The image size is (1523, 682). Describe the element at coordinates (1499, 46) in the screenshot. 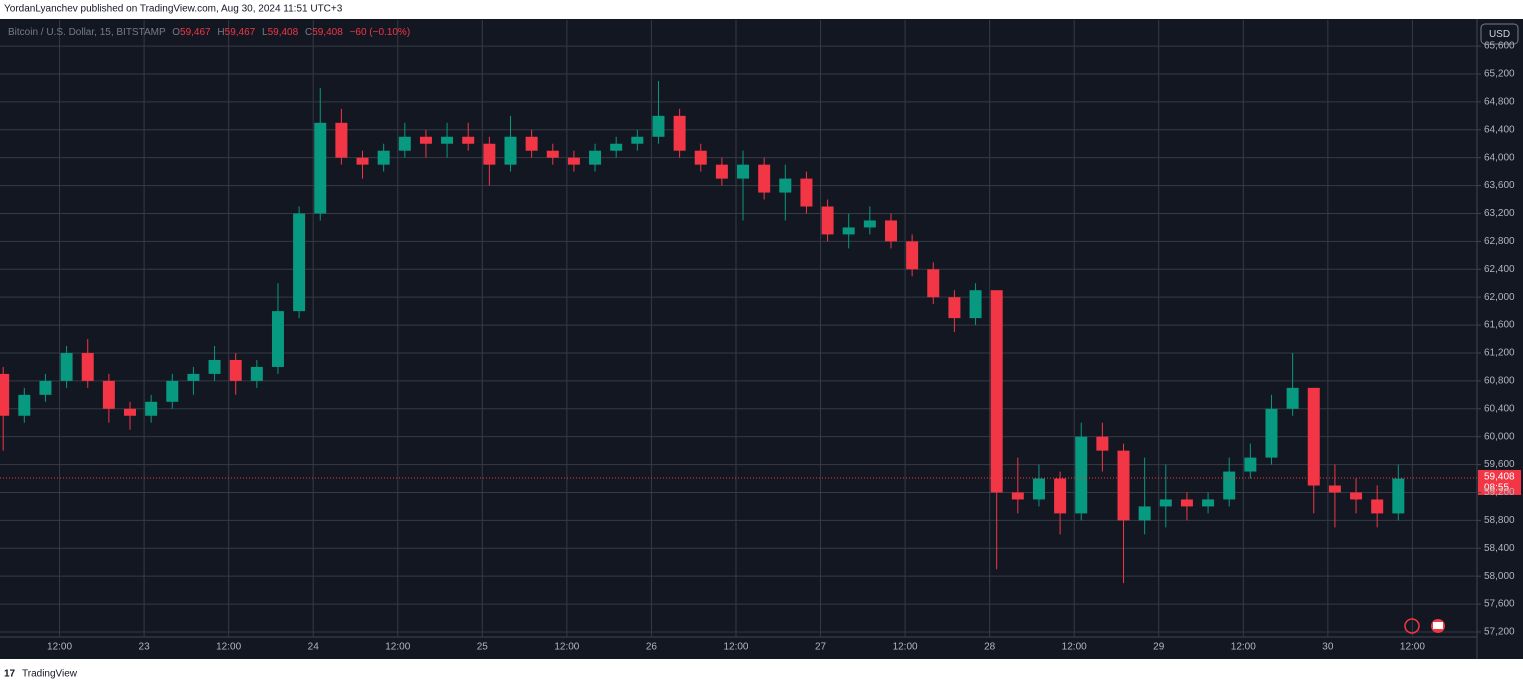

I see `y-tick-label: 65,600` at that location.